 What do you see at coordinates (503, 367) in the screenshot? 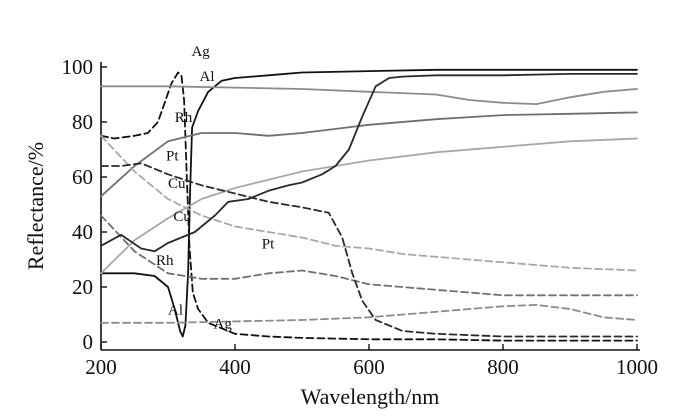
I see `x-tick-label: 800` at bounding box center [503, 367].